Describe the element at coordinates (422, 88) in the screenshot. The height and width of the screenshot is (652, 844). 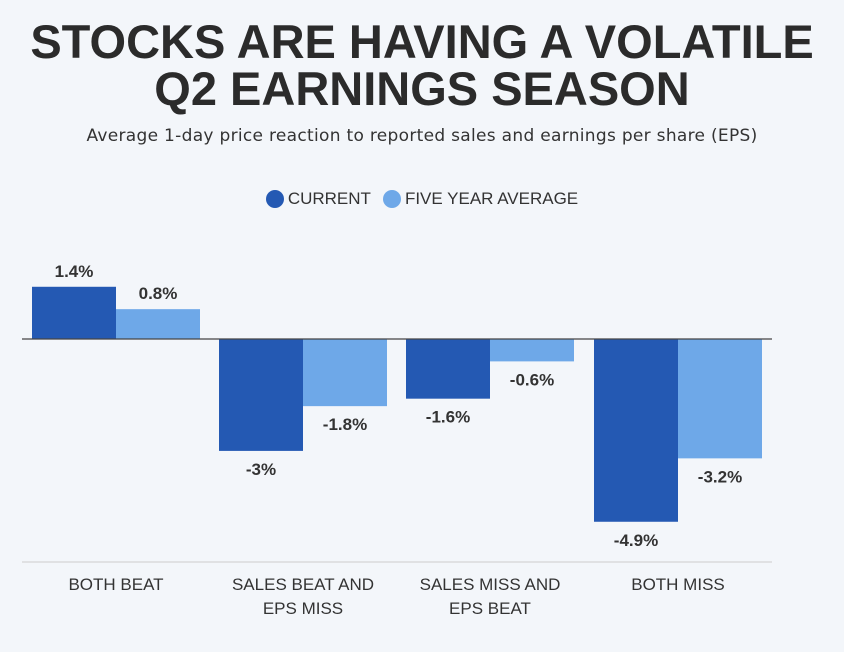
I see `chart-title-line-2: Q2 EARNINGS SEASON` at that location.